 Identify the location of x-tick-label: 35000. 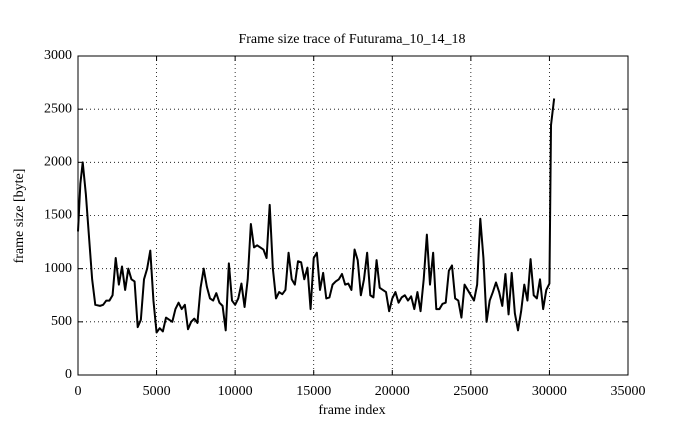
(628, 391).